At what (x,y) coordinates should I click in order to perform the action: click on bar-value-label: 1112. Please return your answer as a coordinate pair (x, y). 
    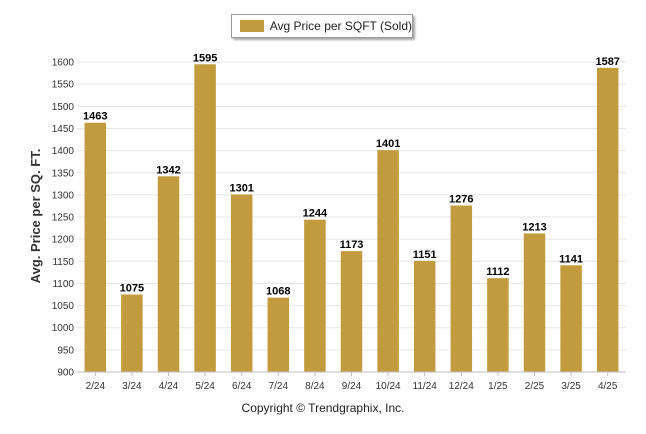
    Looking at the image, I should click on (497, 272).